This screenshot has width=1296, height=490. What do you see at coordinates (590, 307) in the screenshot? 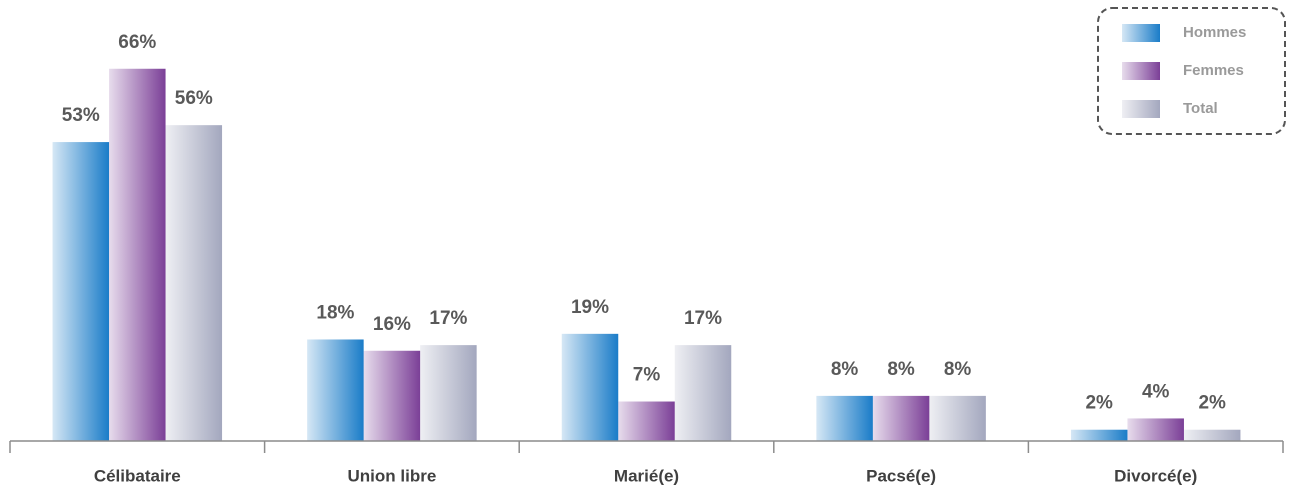
I see `data-label: 19%` at bounding box center [590, 307].